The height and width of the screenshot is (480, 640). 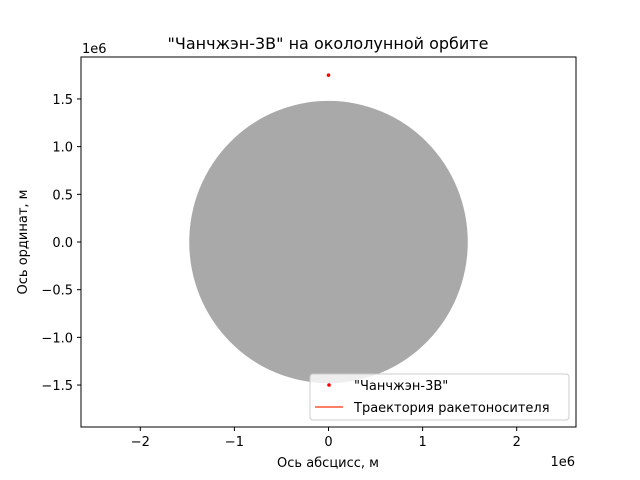 I want to click on x-tick-label-2: 0, so click(x=328, y=442).